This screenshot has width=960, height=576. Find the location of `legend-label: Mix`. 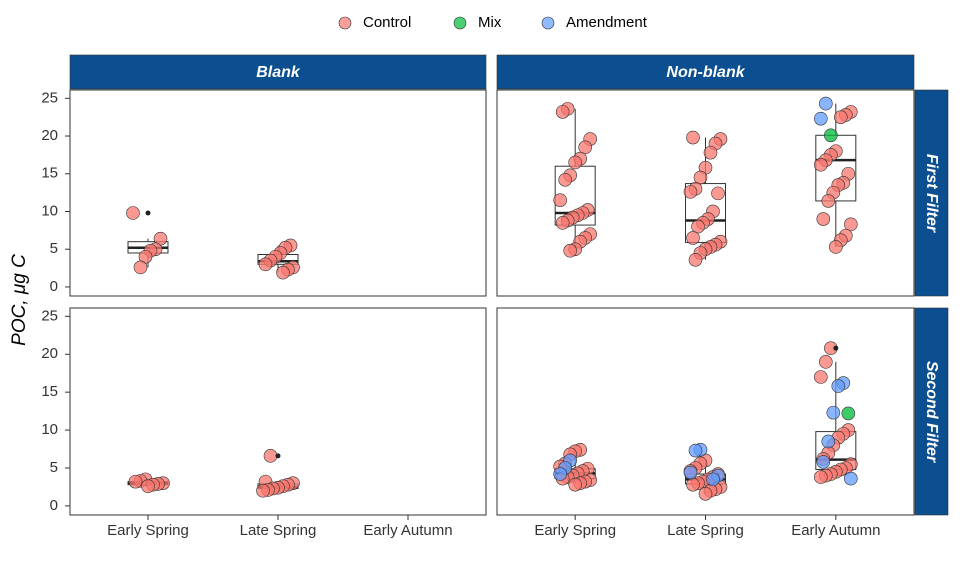

legend-label: Mix is located at coordinates (490, 22).